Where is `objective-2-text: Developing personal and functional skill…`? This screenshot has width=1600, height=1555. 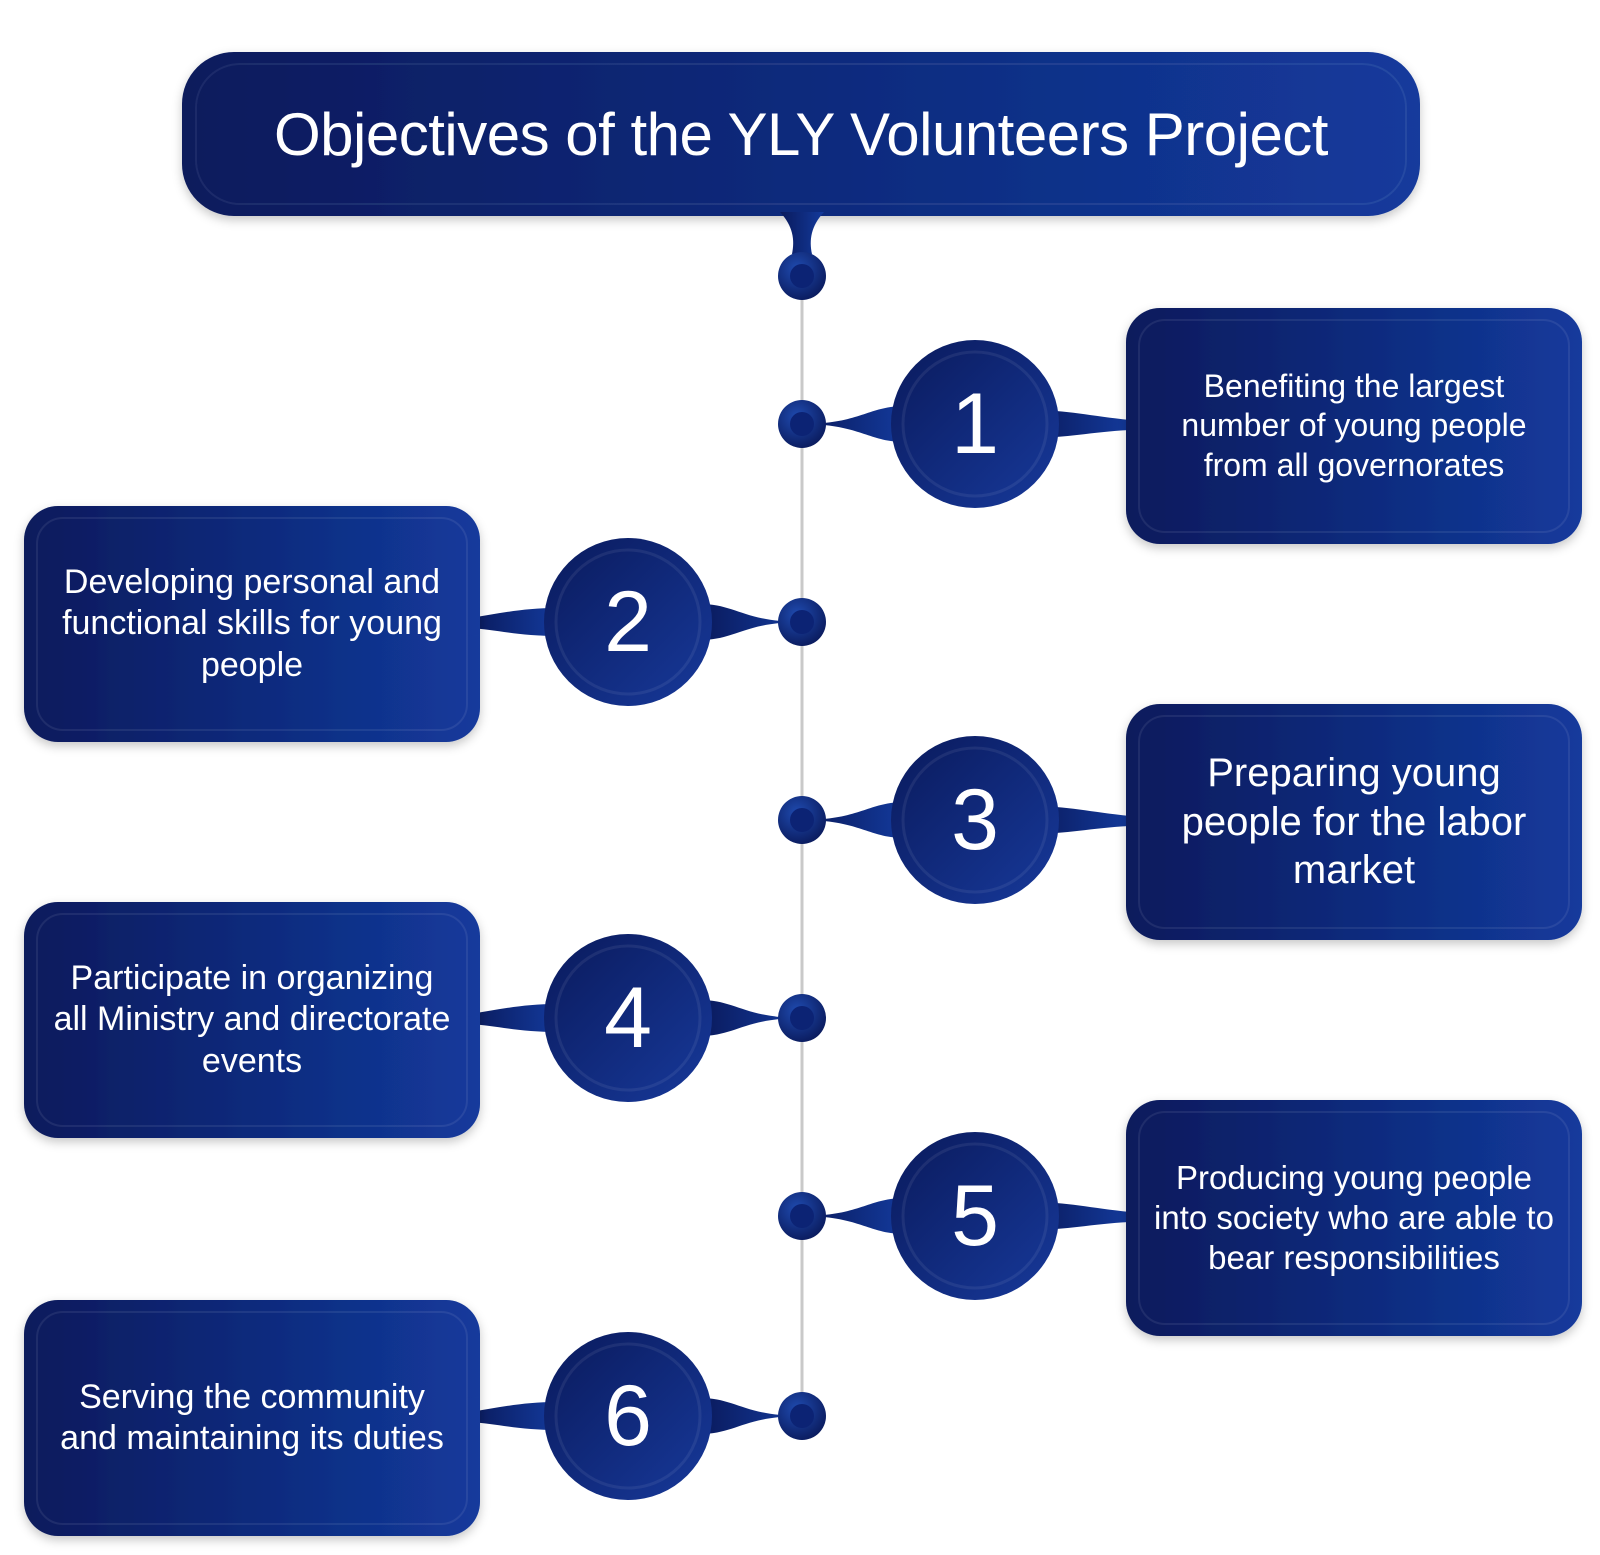
objective-2-text: Developing personal and functional skill… is located at coordinates (252, 623).